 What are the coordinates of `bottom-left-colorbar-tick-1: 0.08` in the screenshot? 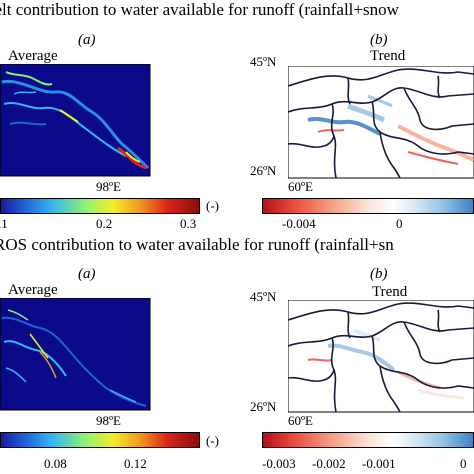 It's located at (55, 463).